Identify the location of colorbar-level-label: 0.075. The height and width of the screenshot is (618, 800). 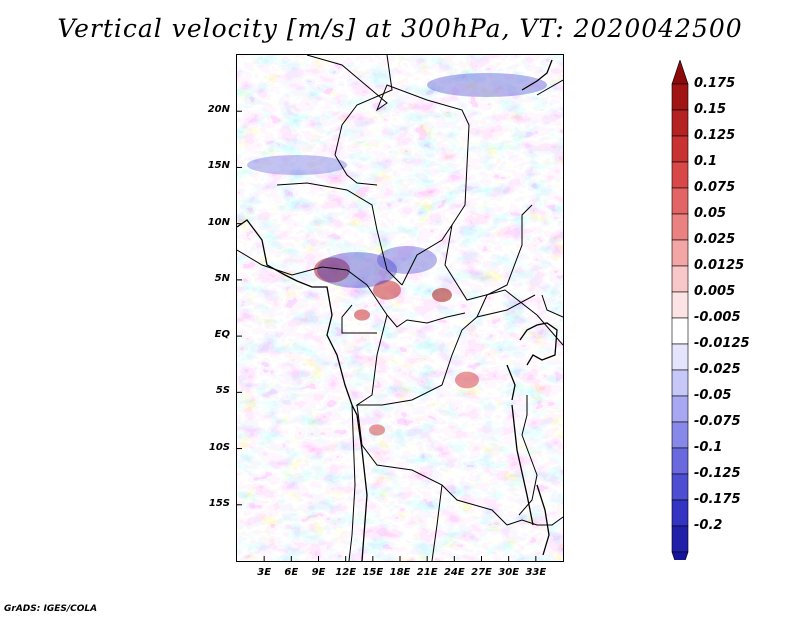
(715, 187).